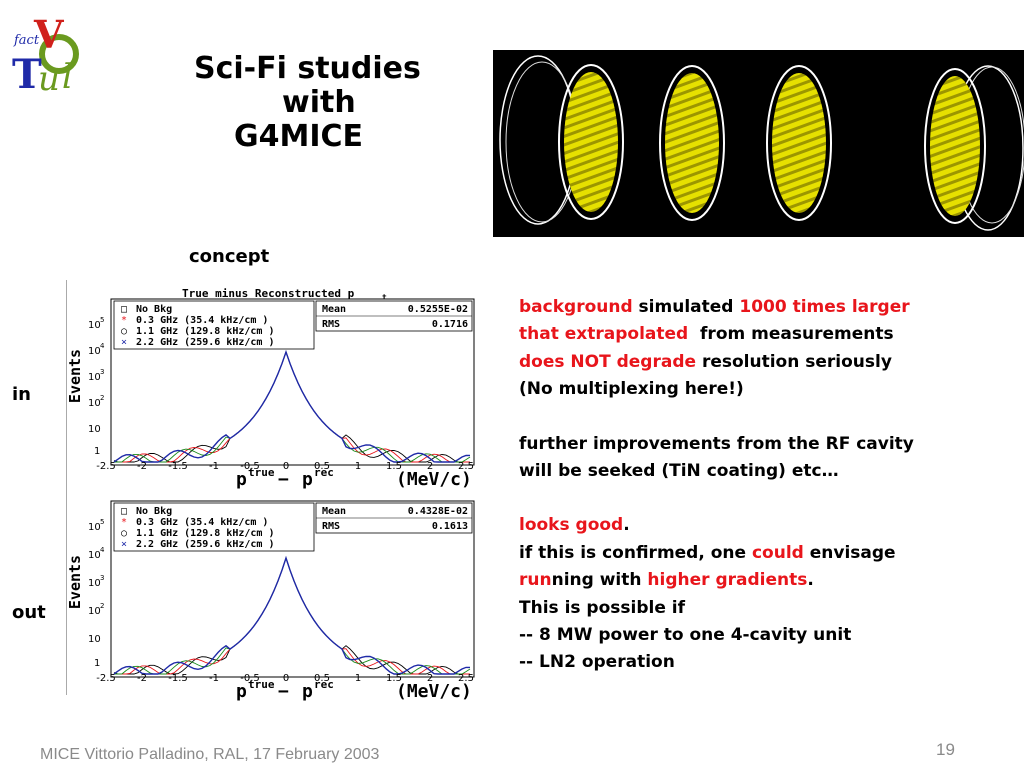  I want to click on notes-line: looks good., so click(769, 525).